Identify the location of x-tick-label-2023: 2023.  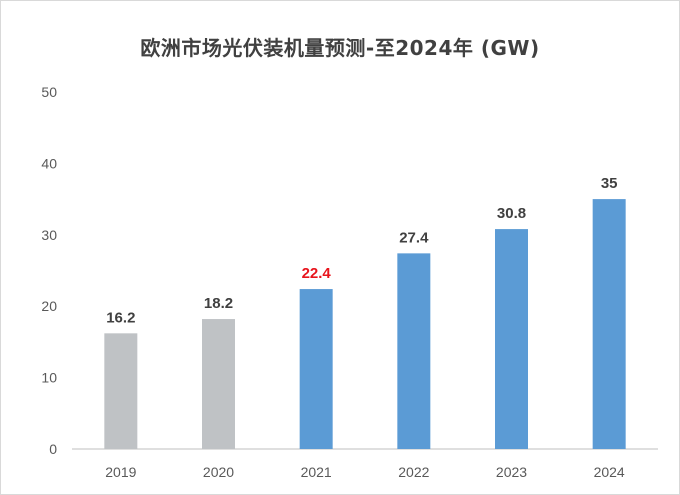
(511, 472).